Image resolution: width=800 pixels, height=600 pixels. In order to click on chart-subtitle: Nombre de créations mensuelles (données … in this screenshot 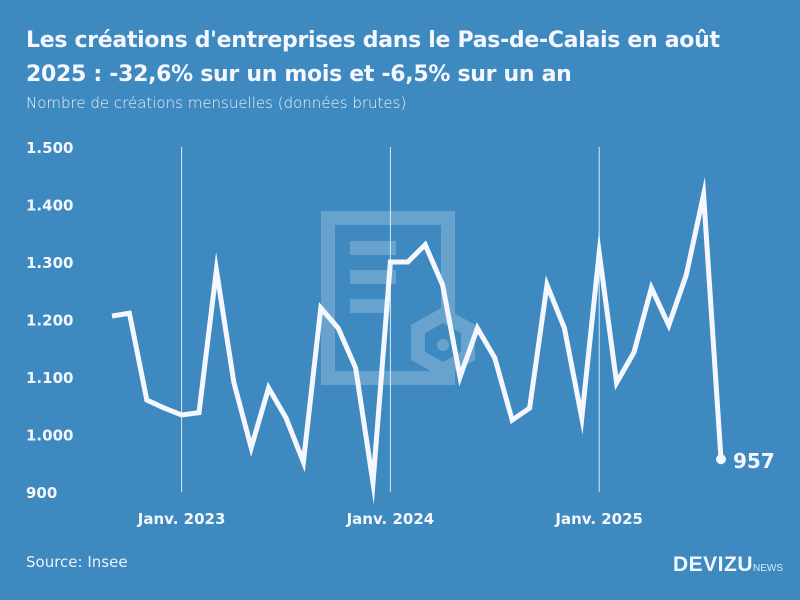, I will do `click(216, 103)`.